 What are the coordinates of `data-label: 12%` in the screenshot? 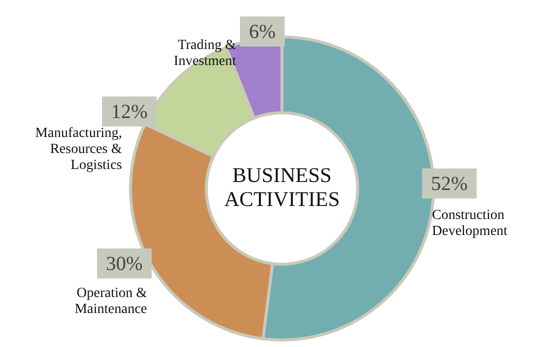 It's located at (129, 111).